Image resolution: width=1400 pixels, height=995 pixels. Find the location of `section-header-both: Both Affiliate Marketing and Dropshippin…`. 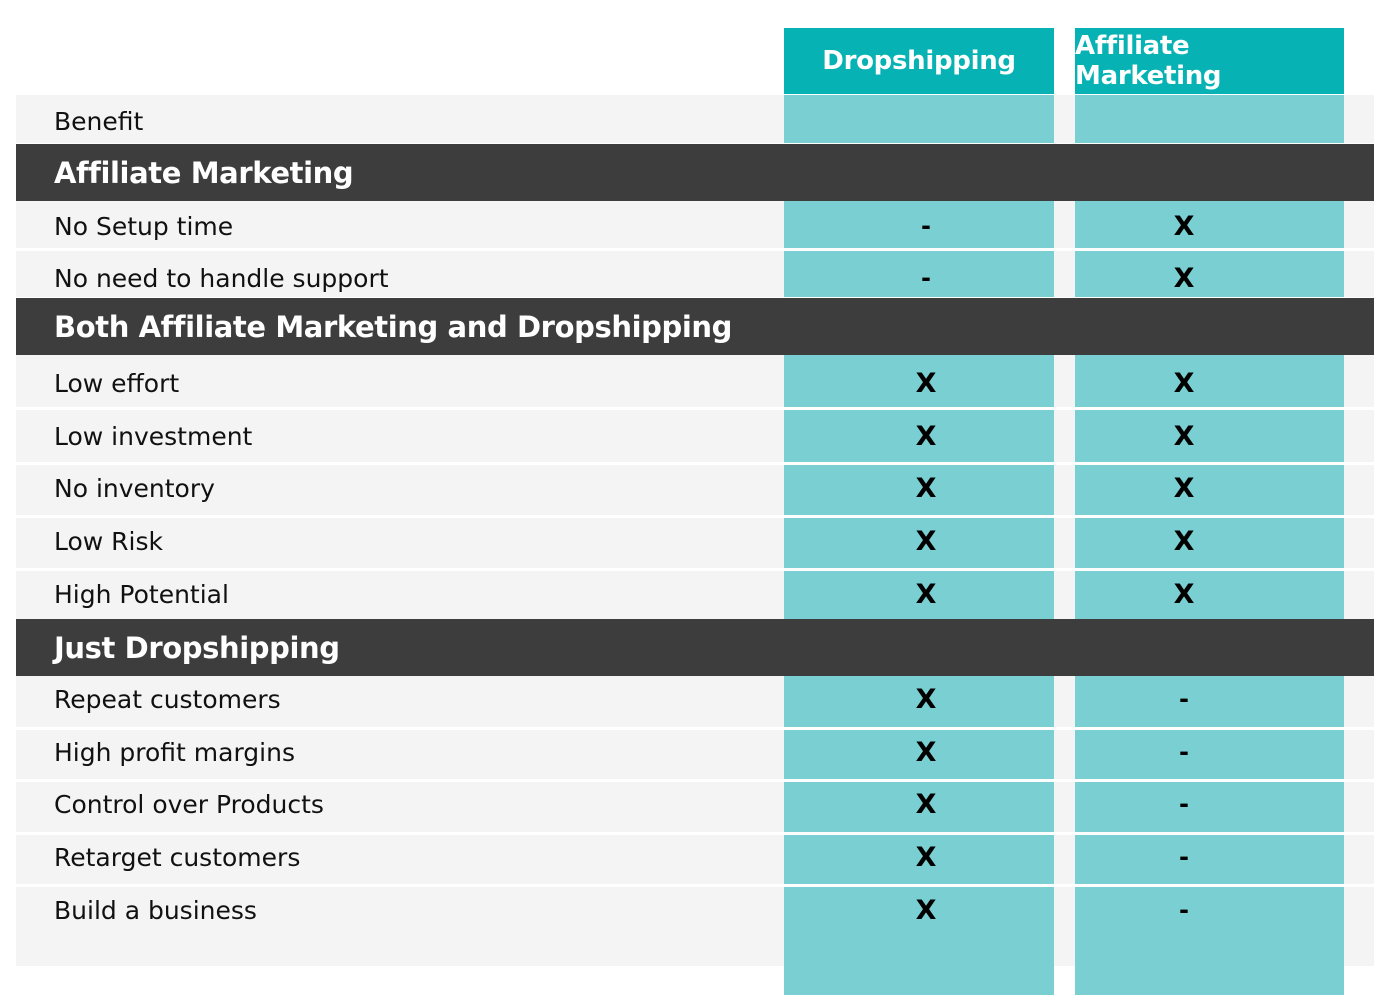

section-header-both: Both Affiliate Marketing and Dropshippin… is located at coordinates (695, 326).